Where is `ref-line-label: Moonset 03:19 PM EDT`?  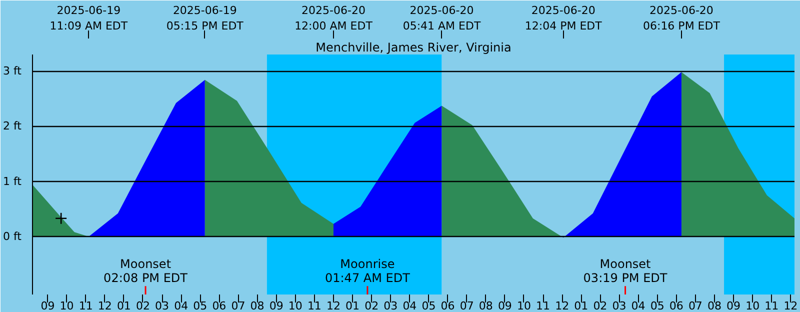 ref-line-label: Moonset 03:19 PM EDT is located at coordinates (625, 270).